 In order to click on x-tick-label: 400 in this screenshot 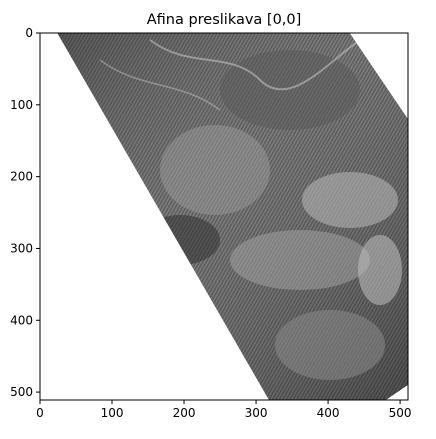, I will do `click(328, 413)`.